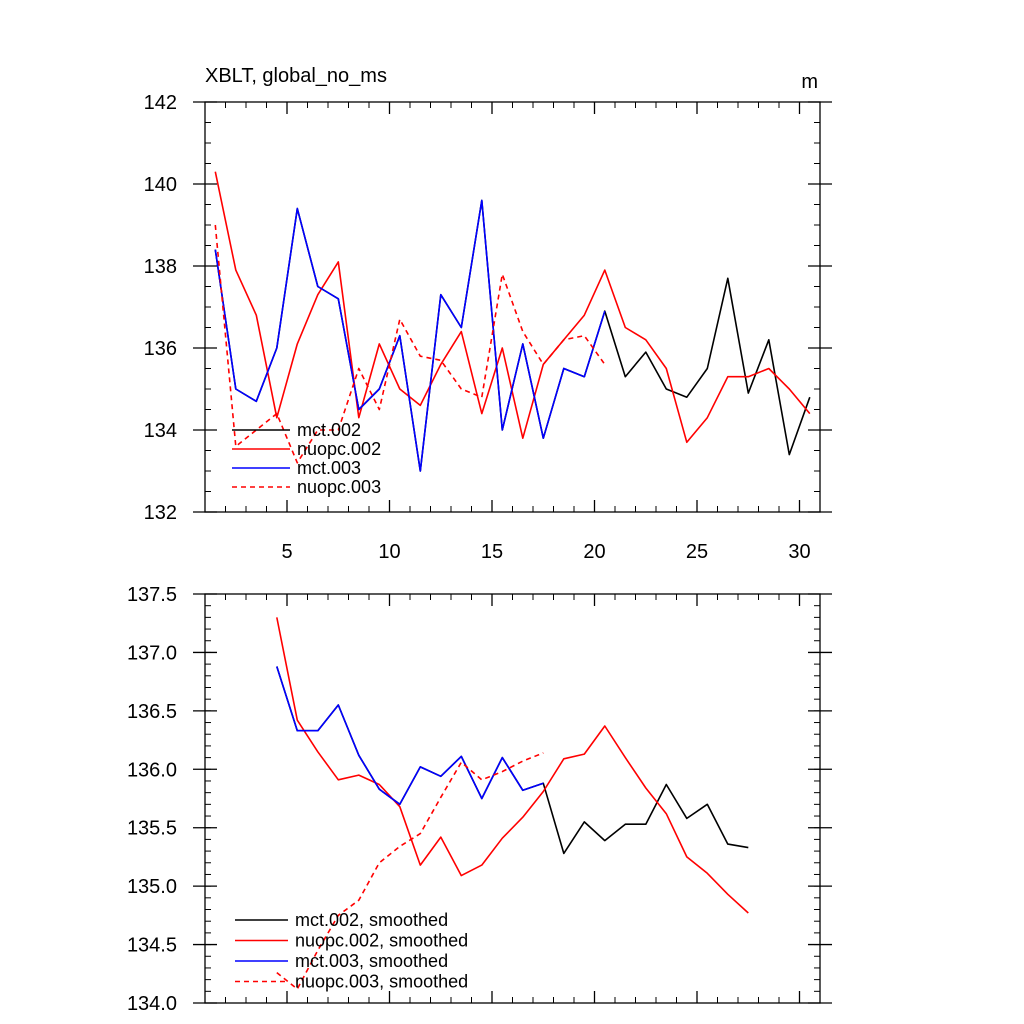 This screenshot has width=1024, height=1024. Describe the element at coordinates (160, 513) in the screenshot. I see `y-tick-label: 132` at that location.